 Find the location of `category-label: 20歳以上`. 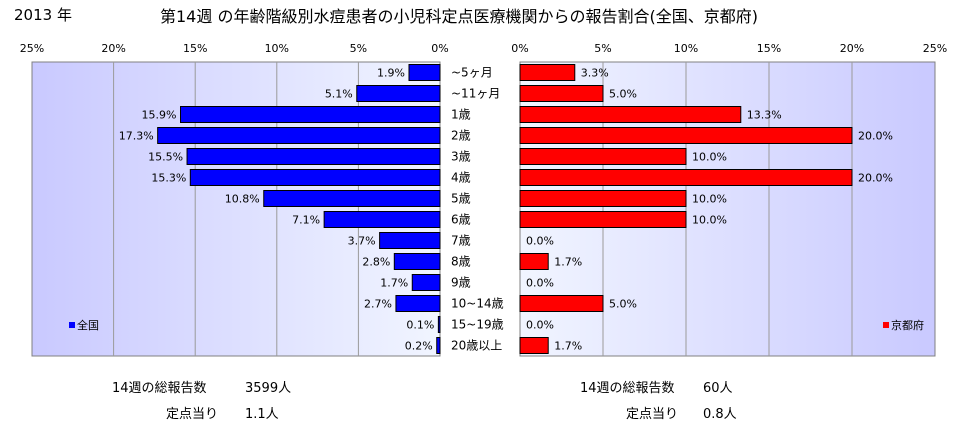

category-label: 20歳以上 is located at coordinates (476, 346).